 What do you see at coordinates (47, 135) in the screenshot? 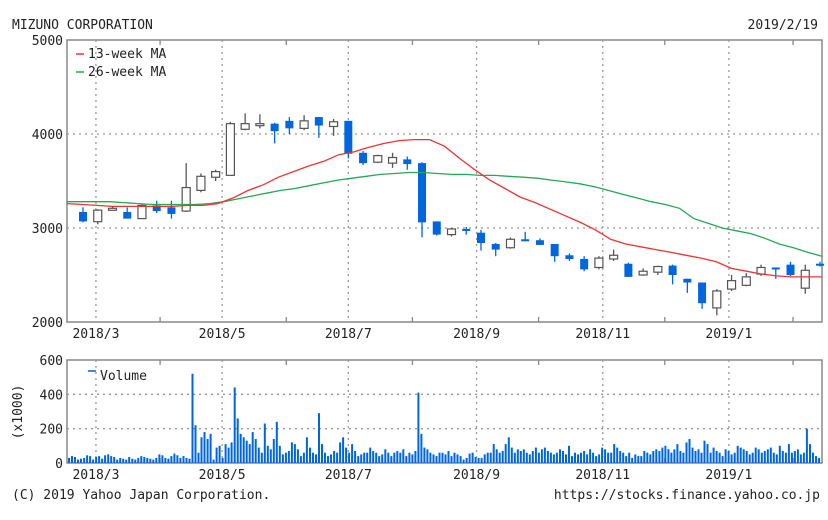
I see `price-tick-label: 4000` at bounding box center [47, 135].